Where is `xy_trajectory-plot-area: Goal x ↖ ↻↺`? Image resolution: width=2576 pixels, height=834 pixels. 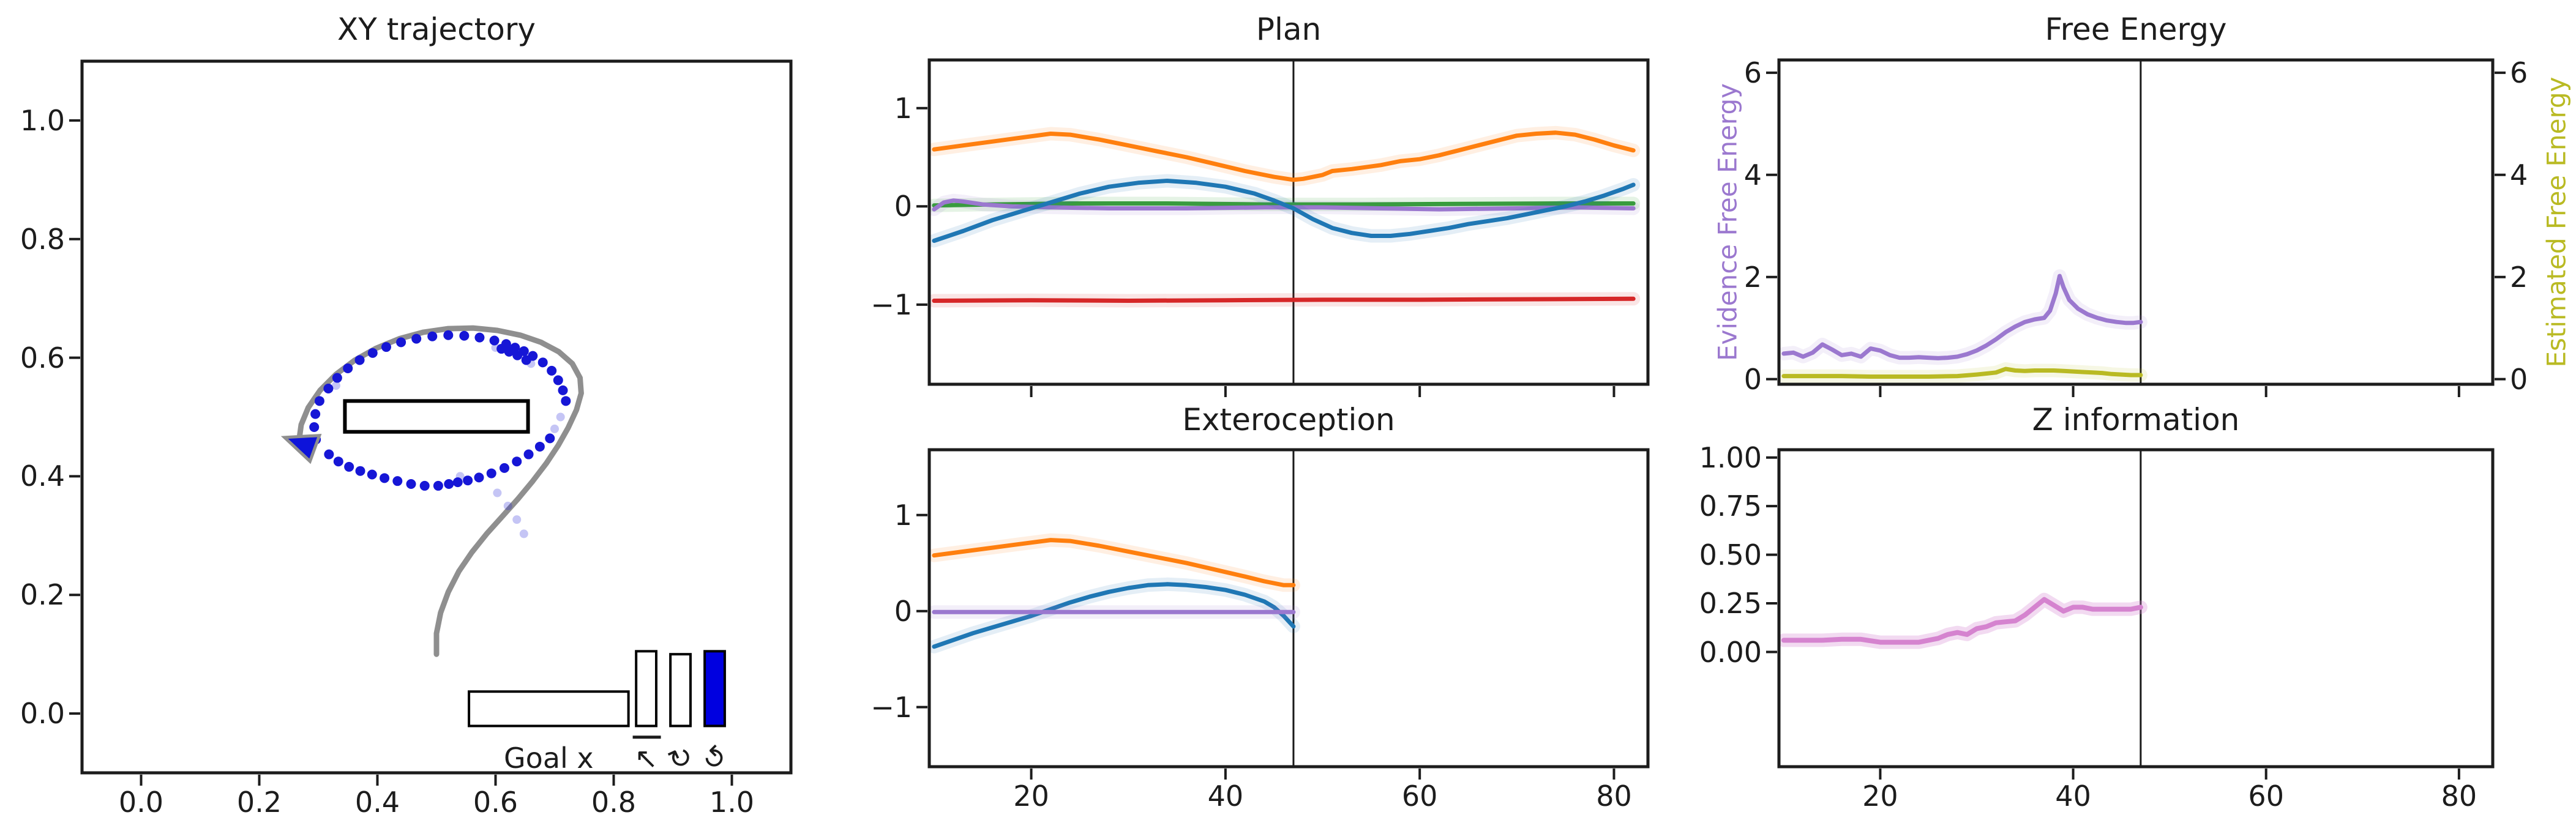 xy_trajectory-plot-area: Goal x ↖ ↻↺ is located at coordinates (508, 550).